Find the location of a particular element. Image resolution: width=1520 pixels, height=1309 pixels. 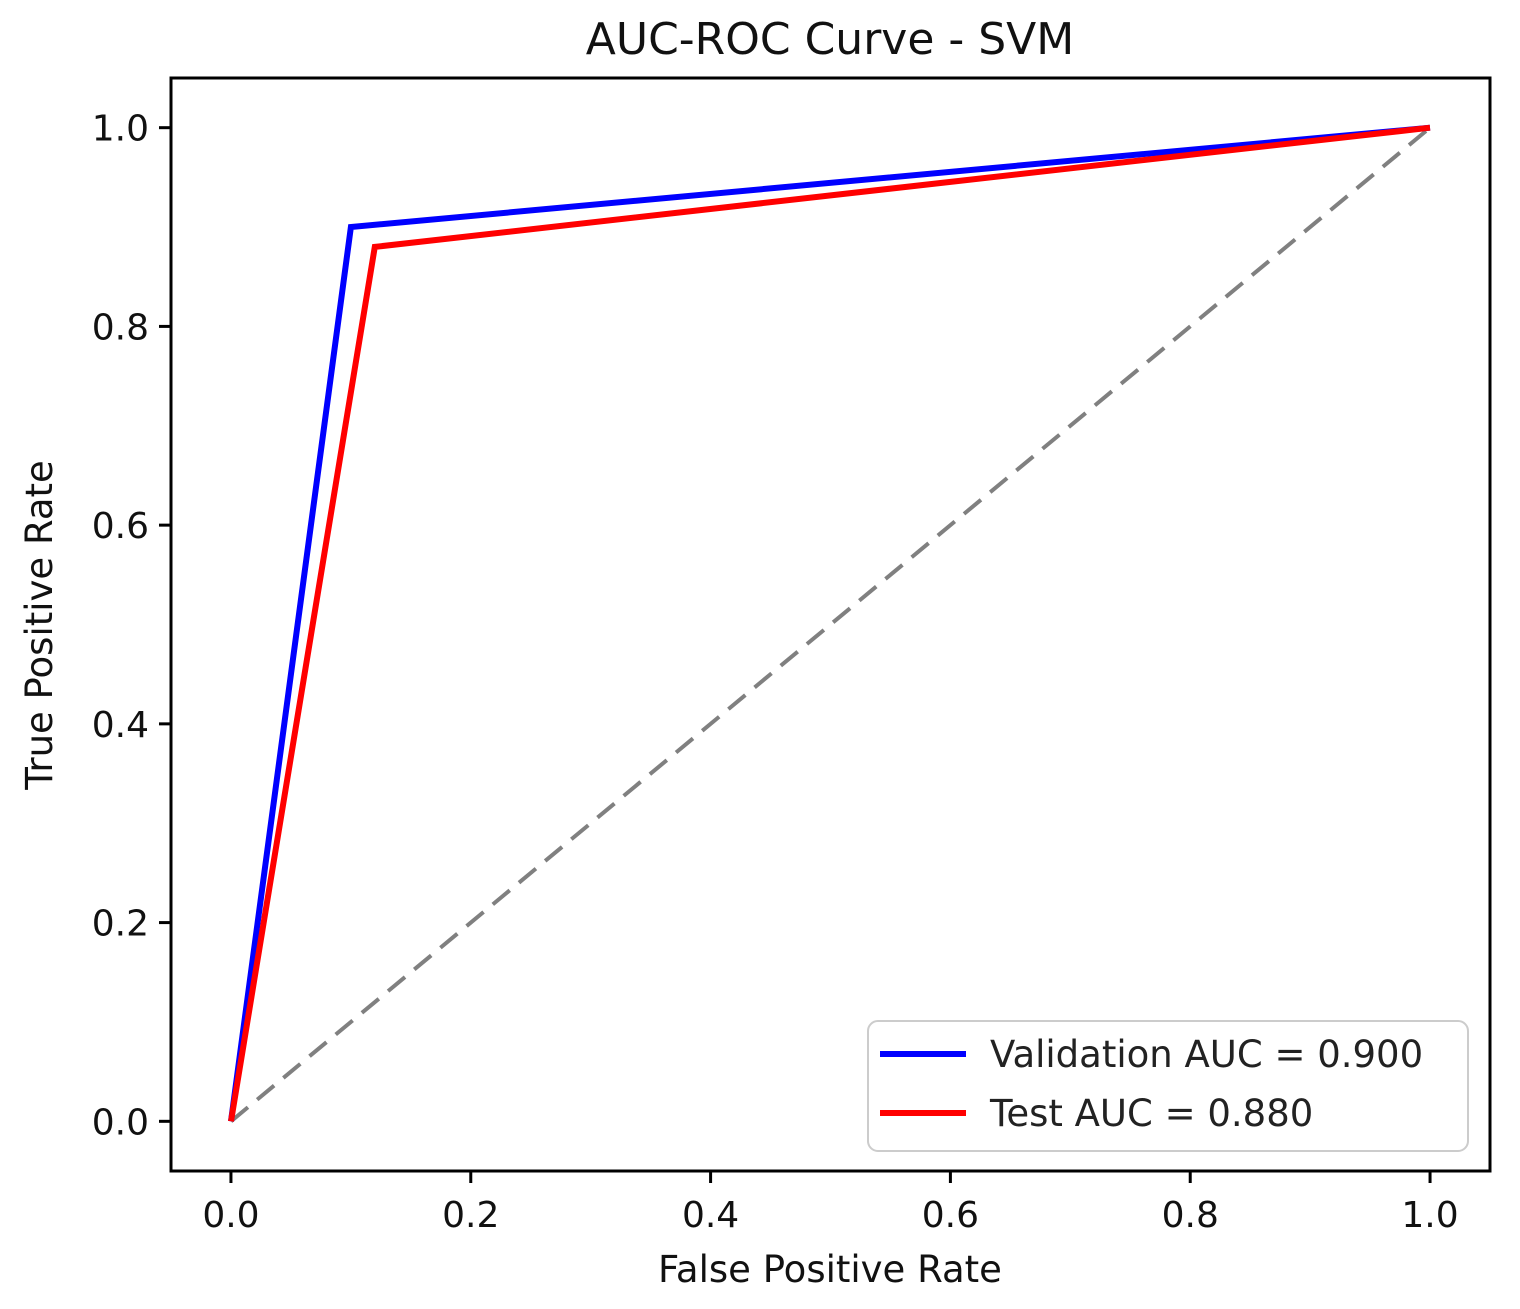

legend: Validation AUC = 0.900 Test AUC = 0.880 is located at coordinates (1168, 1086).